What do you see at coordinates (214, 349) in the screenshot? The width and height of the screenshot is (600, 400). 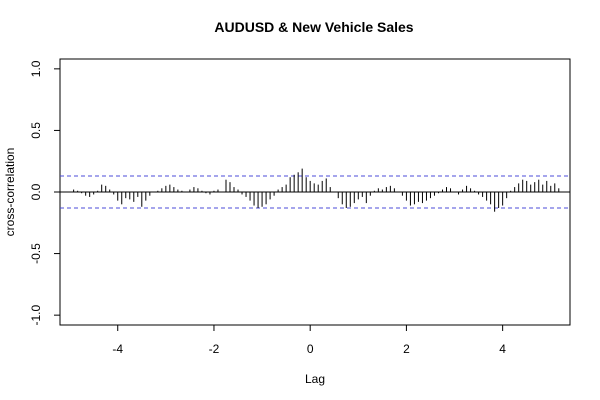 I see `x-tick-label: -2` at bounding box center [214, 349].